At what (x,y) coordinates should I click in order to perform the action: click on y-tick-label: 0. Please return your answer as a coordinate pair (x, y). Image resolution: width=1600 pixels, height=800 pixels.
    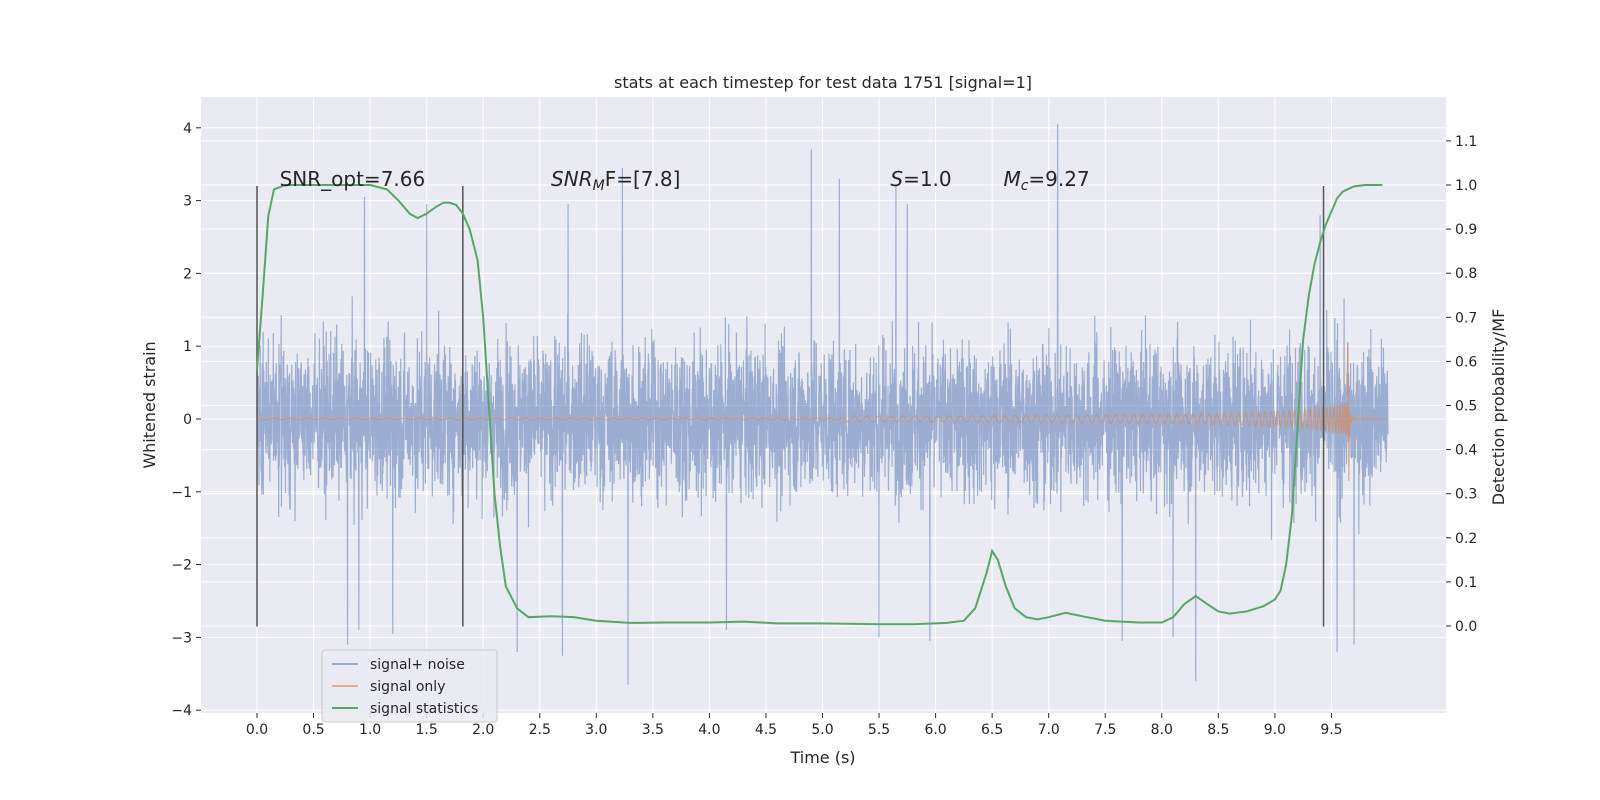
    Looking at the image, I should click on (187, 420).